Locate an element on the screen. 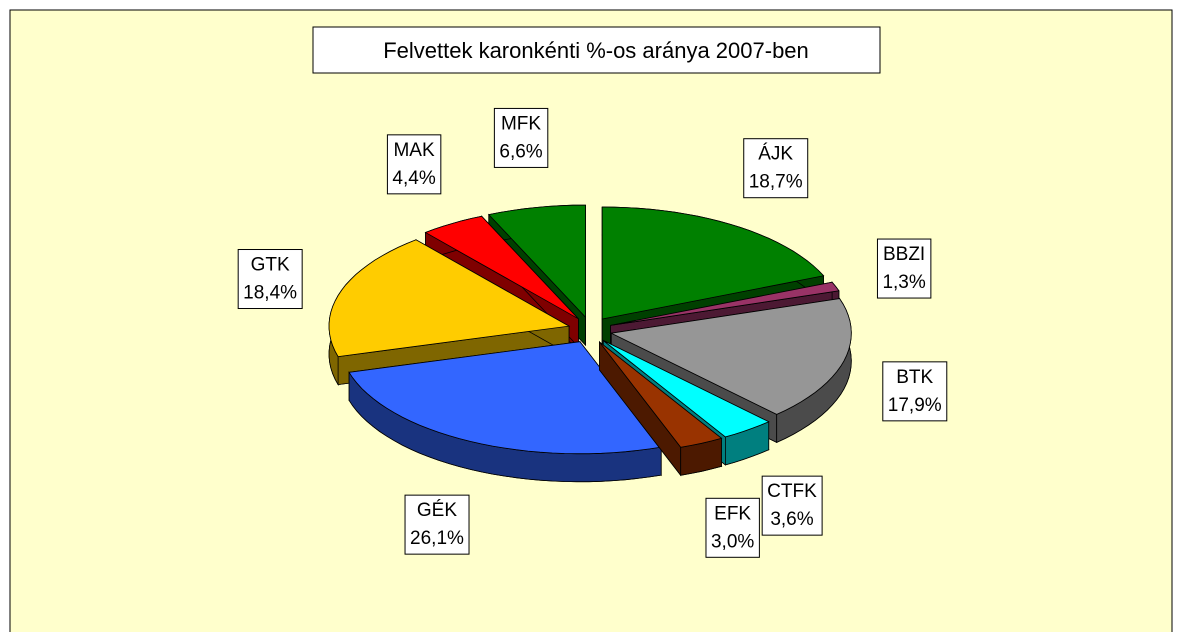 This screenshot has height=637, width=1182. data-label: ÁJK 18,7% is located at coordinates (776, 168).